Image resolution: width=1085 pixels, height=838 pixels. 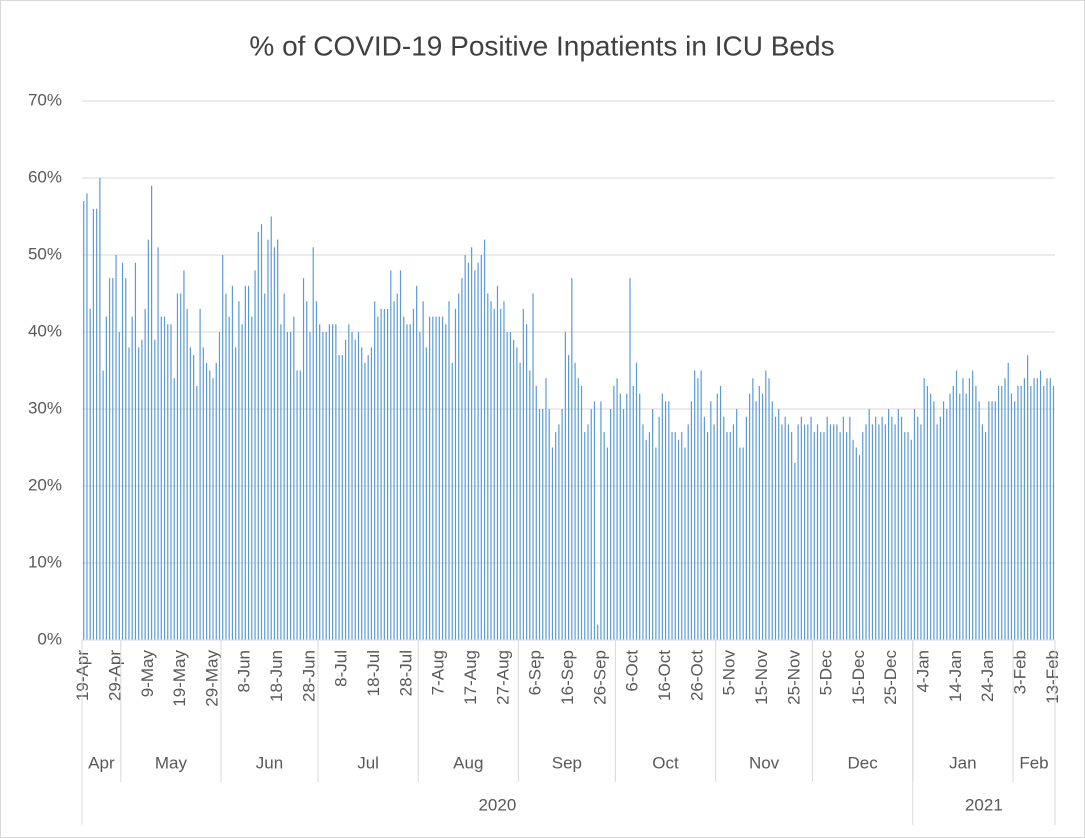 I want to click on x-tick-label: 17-Aug, so click(x=470, y=677).